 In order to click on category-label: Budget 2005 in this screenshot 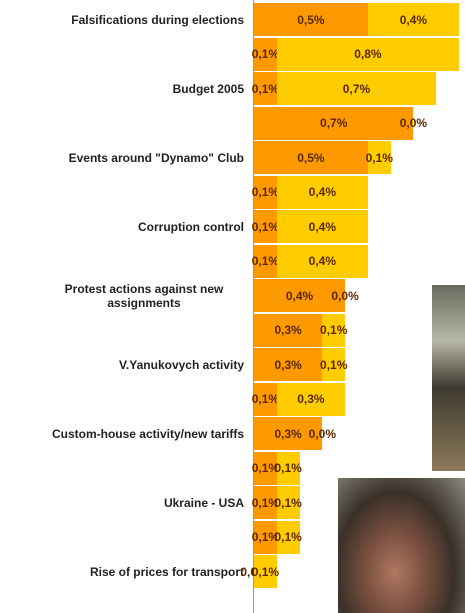, I will do `click(208, 88)`.